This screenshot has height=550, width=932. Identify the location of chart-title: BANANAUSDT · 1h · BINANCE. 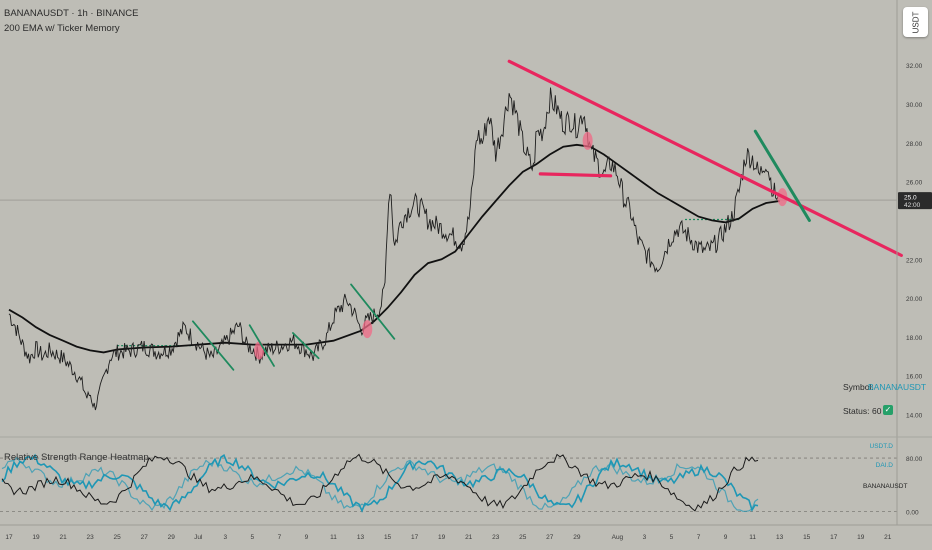
(71, 13).